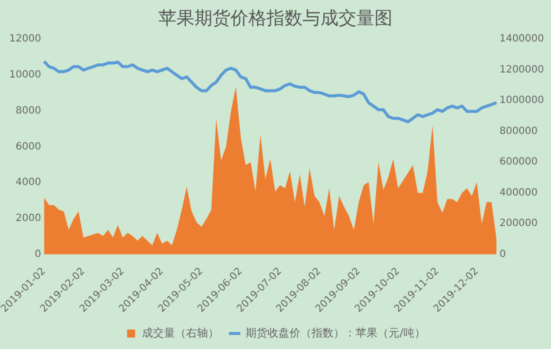  Describe the element at coordinates (502, 254) in the screenshot. I see `y2-tick-label: 0` at that location.